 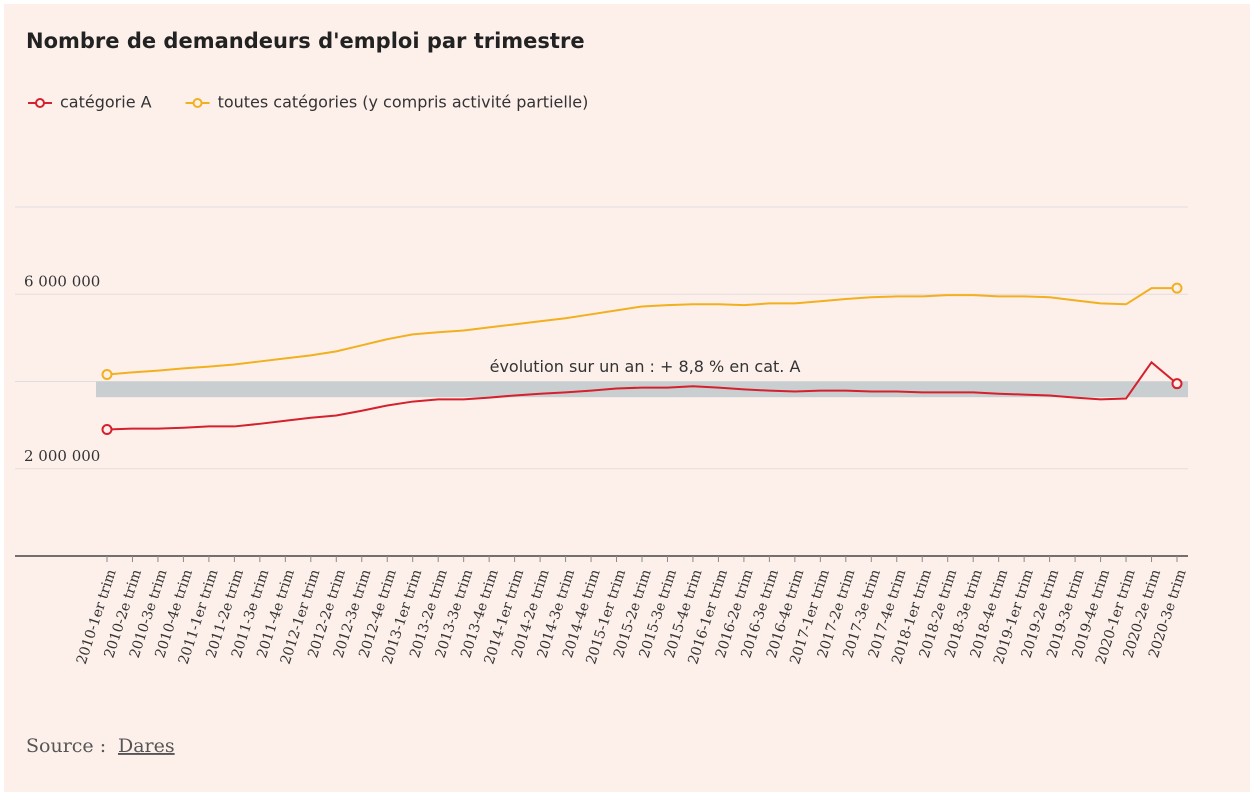 What do you see at coordinates (62, 456) in the screenshot?
I see `y-tick-label: 2 000 000` at bounding box center [62, 456].